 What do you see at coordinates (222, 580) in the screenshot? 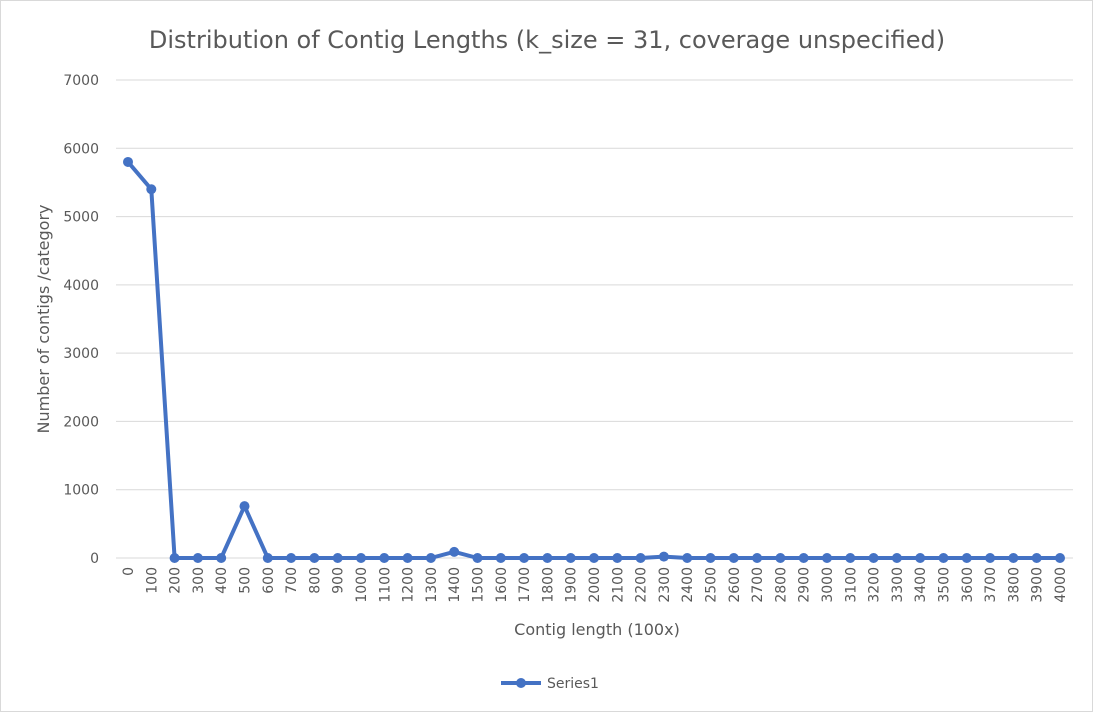
I see `x-tick-label: 400` at bounding box center [222, 580].